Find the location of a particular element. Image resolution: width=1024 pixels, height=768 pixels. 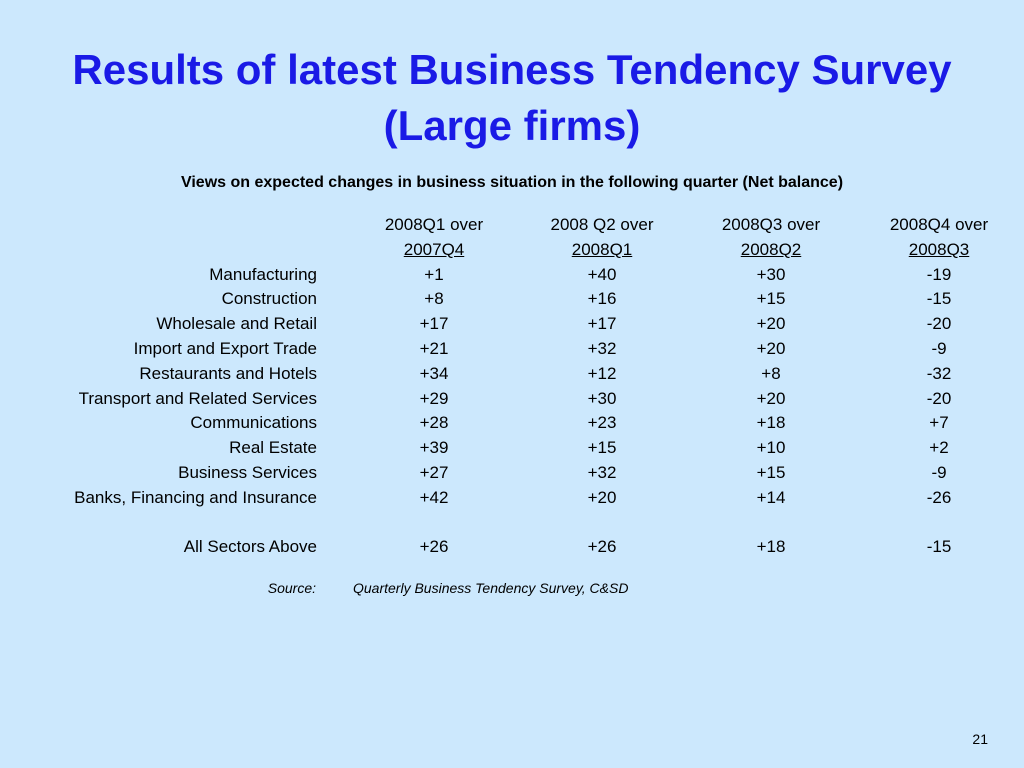

table-cell: +40 is located at coordinates (602, 274).